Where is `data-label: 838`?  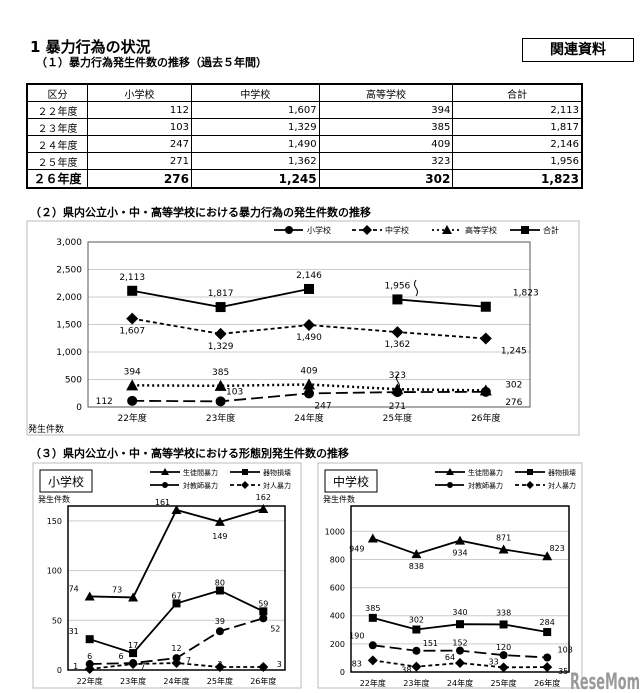 data-label: 838 is located at coordinates (416, 566).